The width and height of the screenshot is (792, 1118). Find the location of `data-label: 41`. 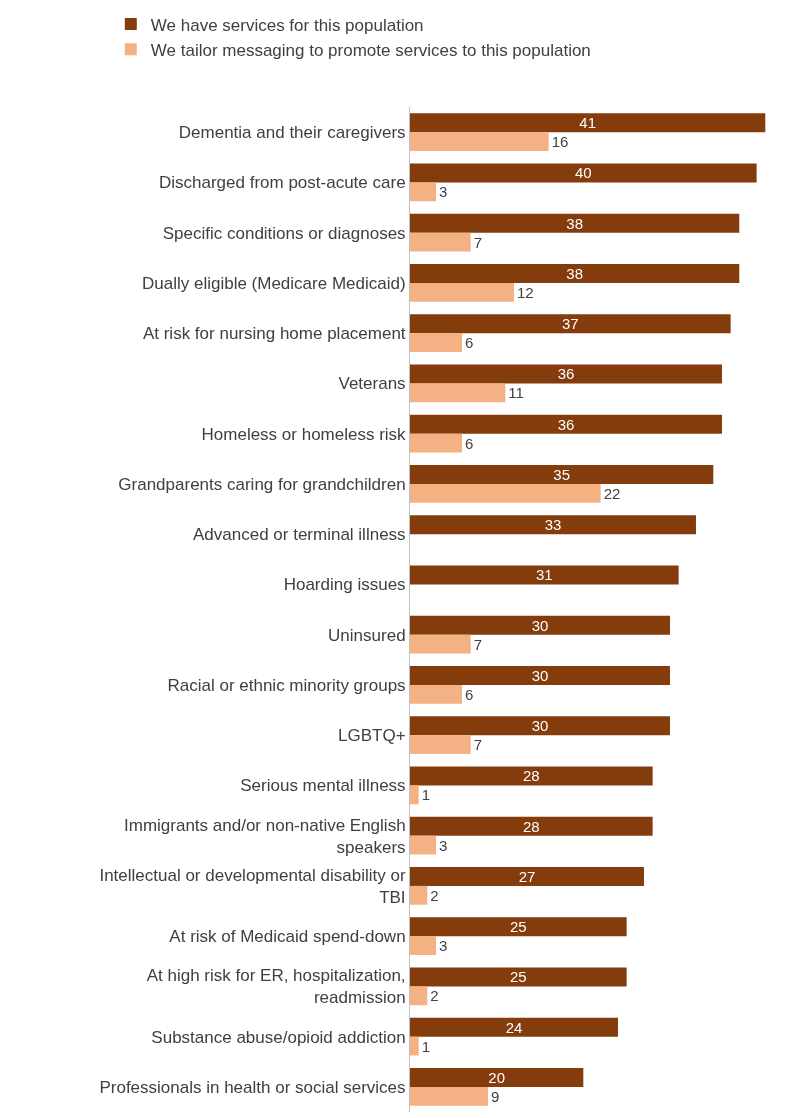

data-label: 41 is located at coordinates (587, 123).